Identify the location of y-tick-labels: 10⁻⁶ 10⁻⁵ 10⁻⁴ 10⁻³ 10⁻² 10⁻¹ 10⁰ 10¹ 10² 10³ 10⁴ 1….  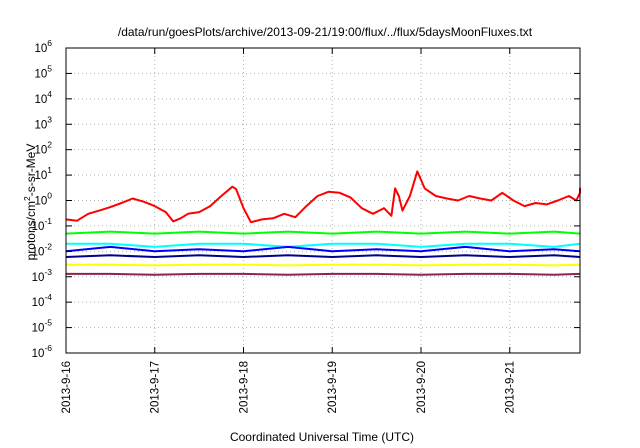
(42, 199).